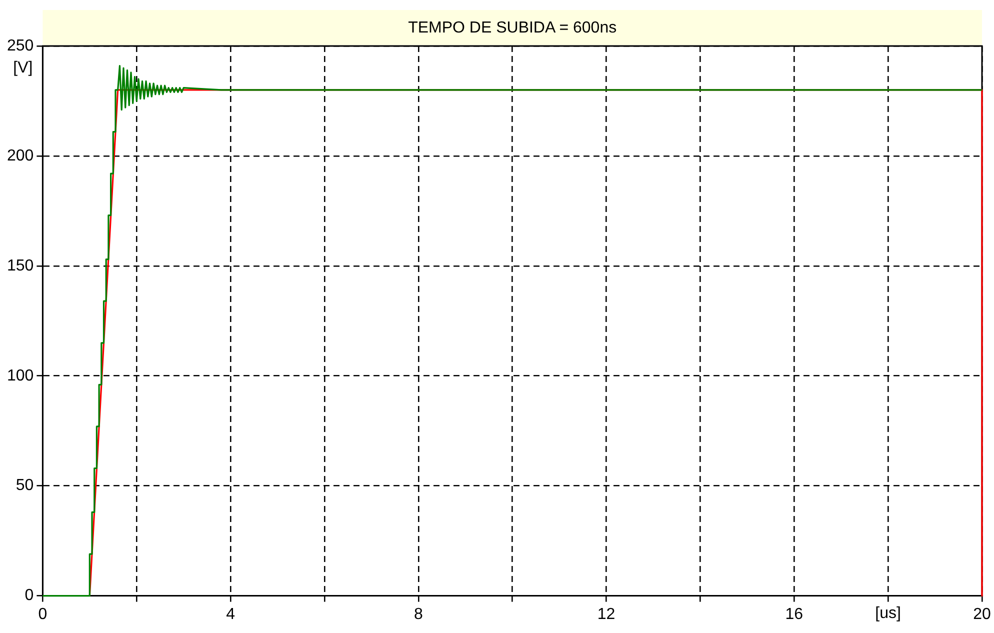 Image resolution: width=994 pixels, height=633 pixels. Describe the element at coordinates (20, 375) in the screenshot. I see `y-tick-label: 100` at that location.